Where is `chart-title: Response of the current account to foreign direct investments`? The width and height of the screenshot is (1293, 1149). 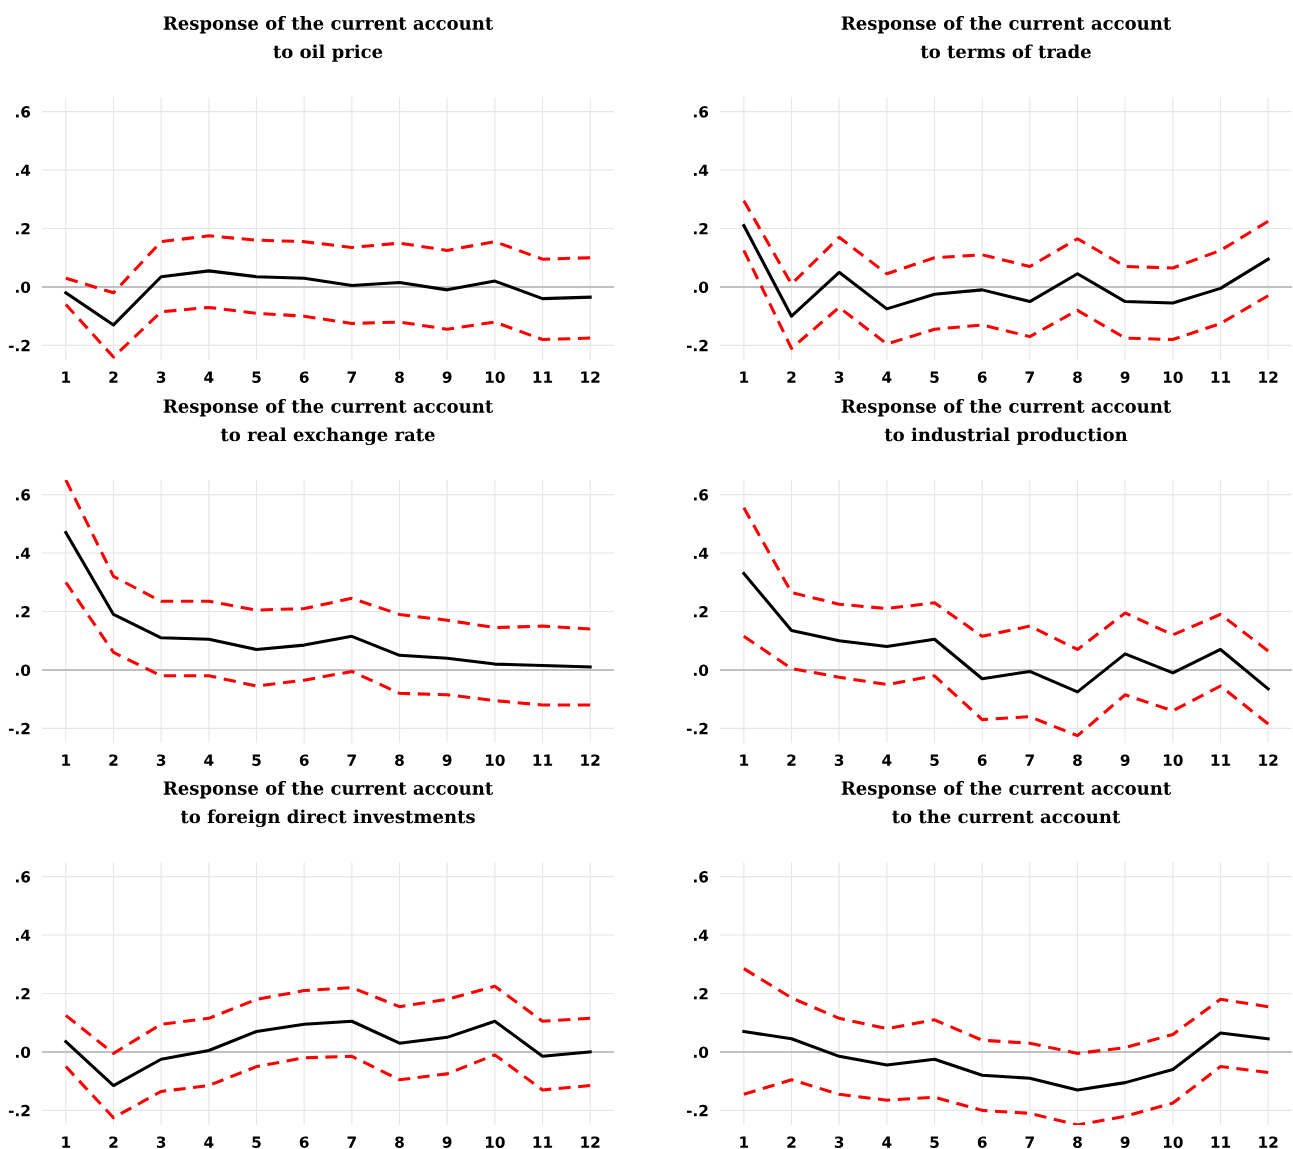 chart-title: Response of the current account to foreign direct investments is located at coordinates (328, 804).